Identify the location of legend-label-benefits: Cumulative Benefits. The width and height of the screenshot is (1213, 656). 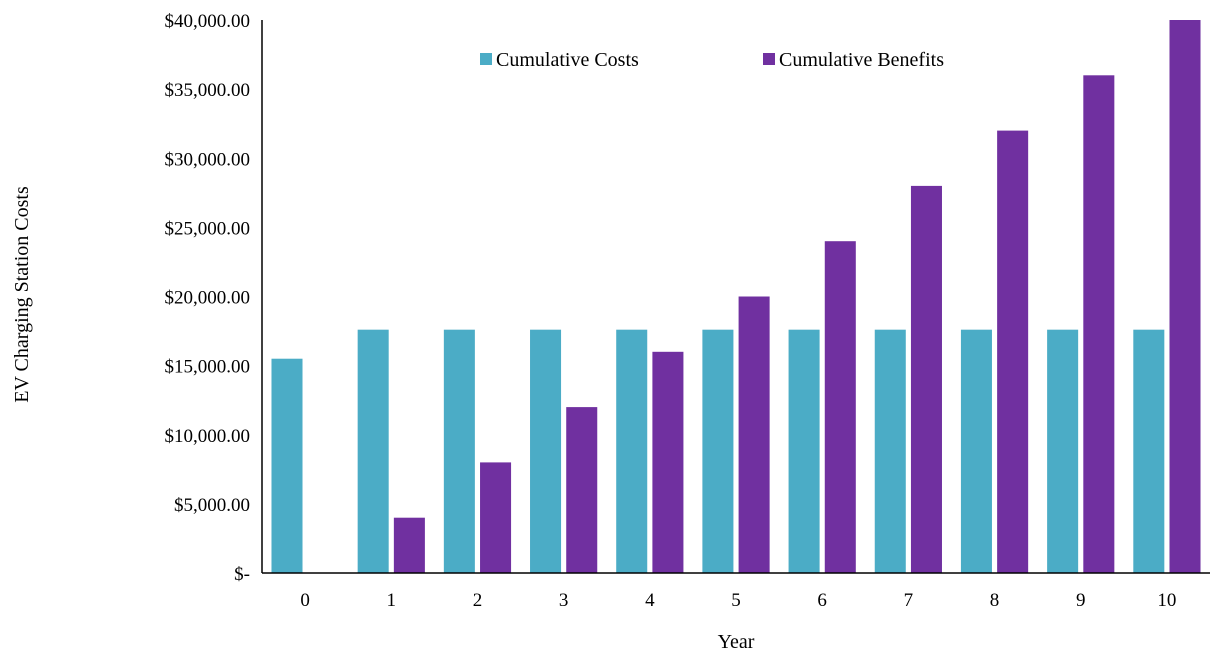
(861, 60).